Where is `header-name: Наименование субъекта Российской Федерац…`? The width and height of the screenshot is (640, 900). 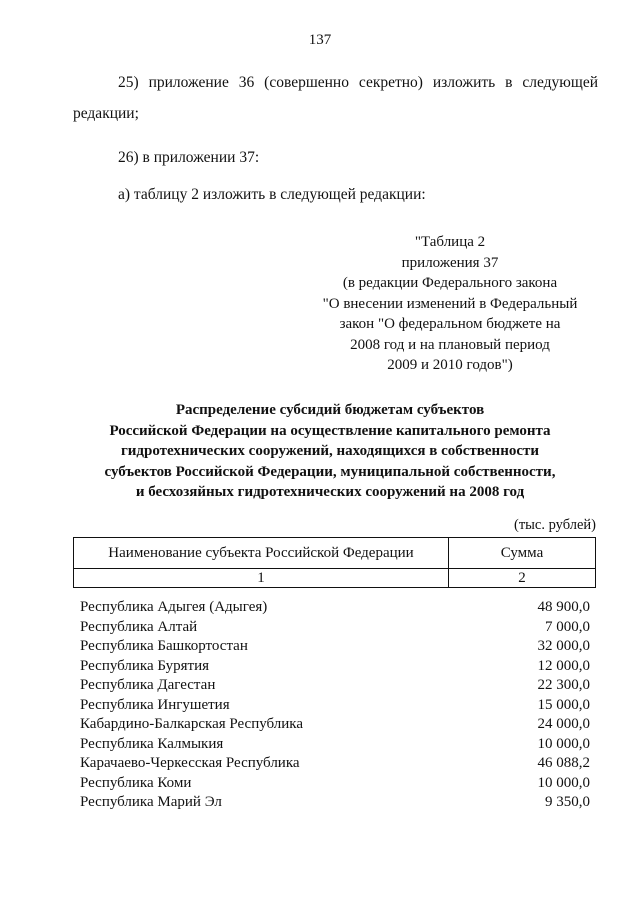
header-name: Наименование субъекта Российской Федерац… is located at coordinates (261, 553).